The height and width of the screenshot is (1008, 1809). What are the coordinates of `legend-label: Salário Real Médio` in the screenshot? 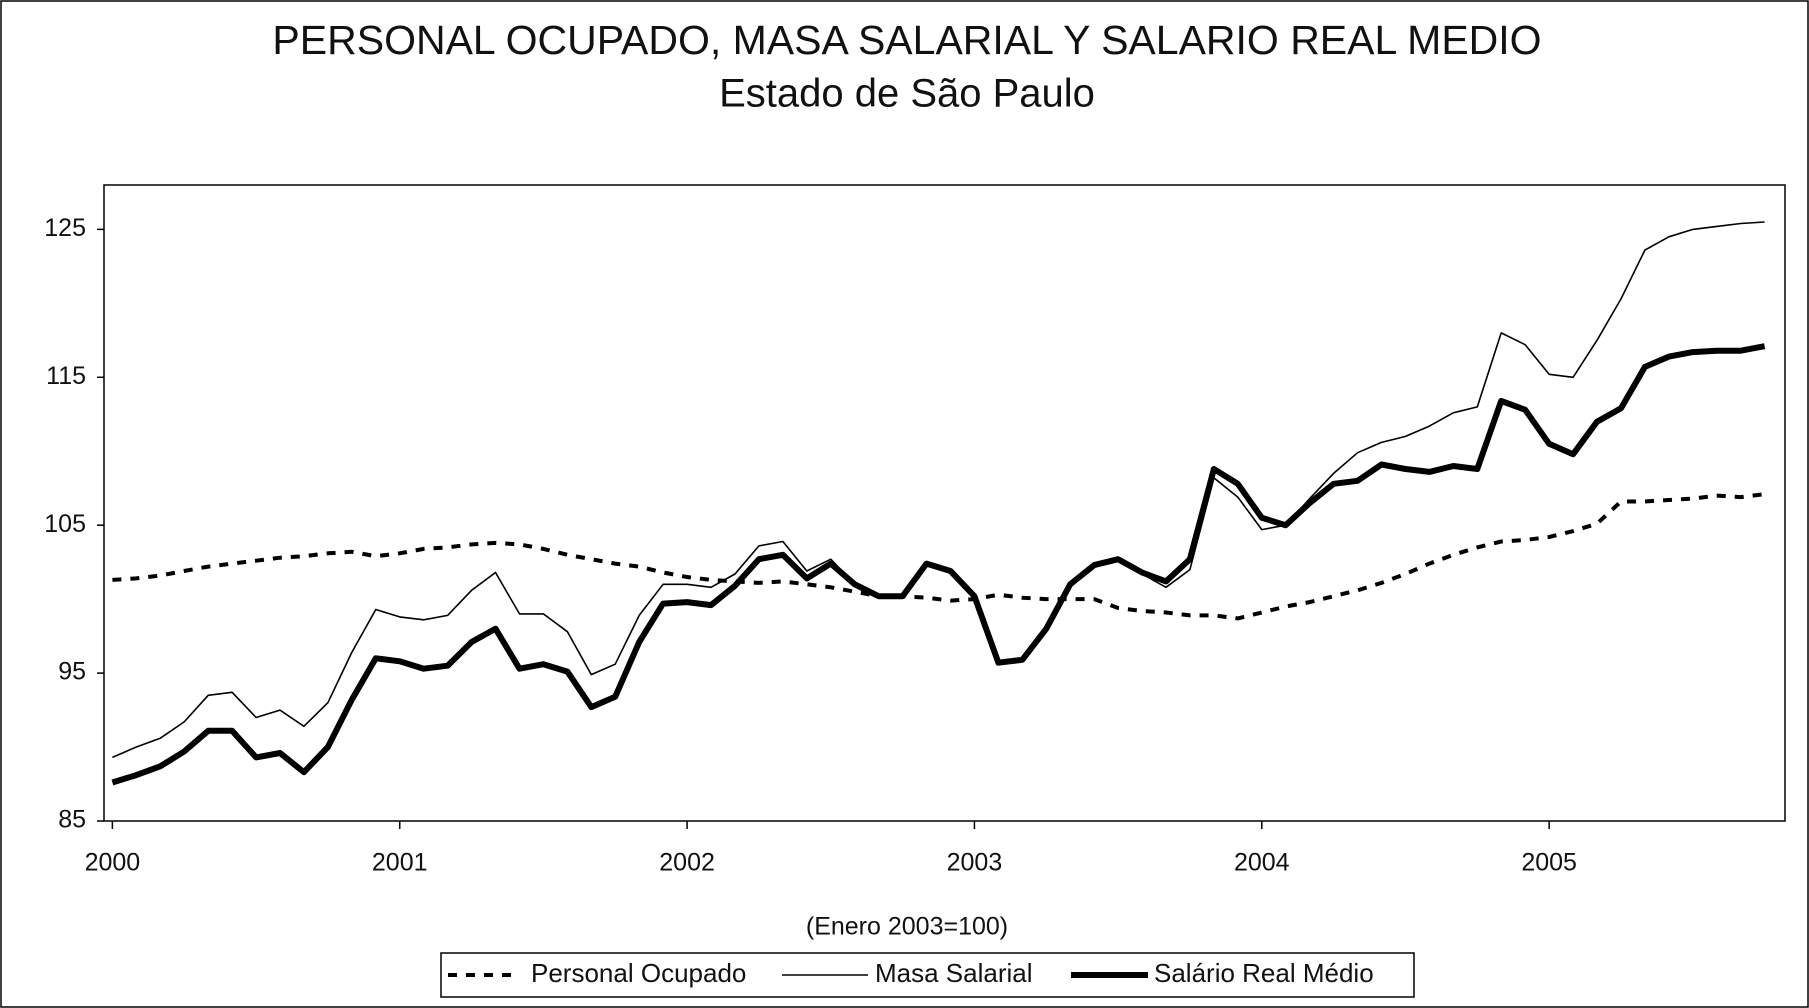 It's located at (1264, 973).